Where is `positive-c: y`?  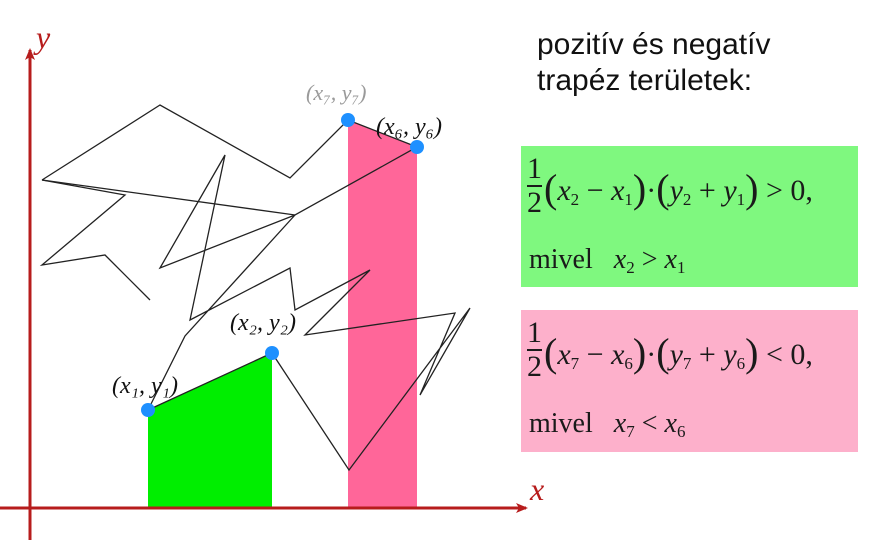
positive-c: y is located at coordinates (676, 190).